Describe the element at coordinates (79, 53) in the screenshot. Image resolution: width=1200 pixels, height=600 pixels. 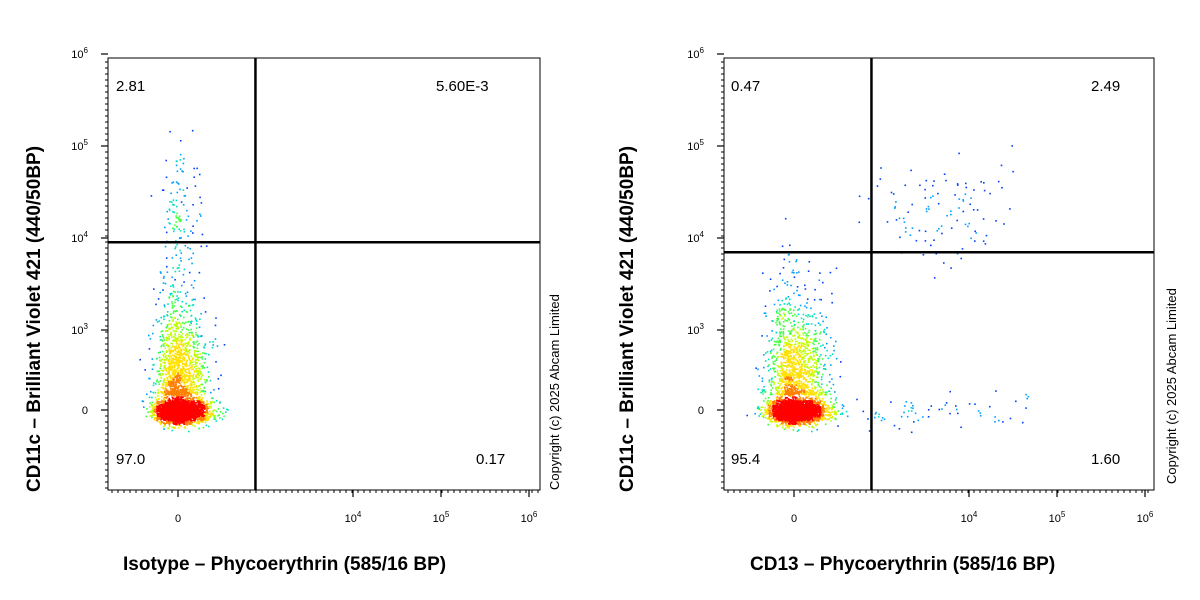
I see `y-tick-label: 106` at that location.